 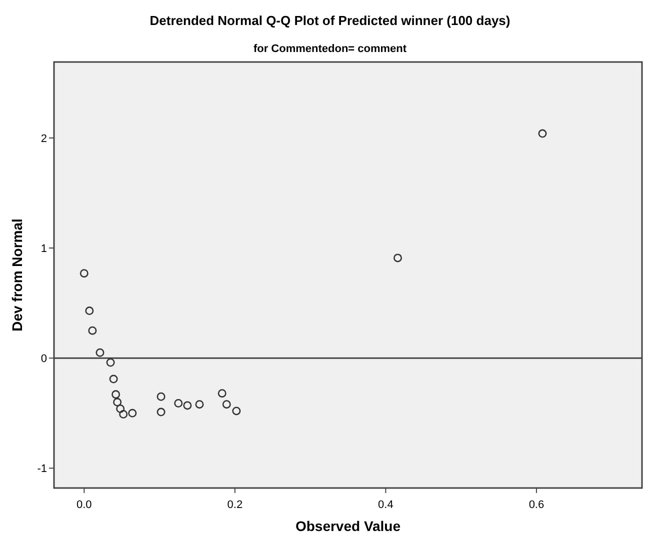 What do you see at coordinates (235, 505) in the screenshot?
I see `x-tick-label: 0.2` at bounding box center [235, 505].